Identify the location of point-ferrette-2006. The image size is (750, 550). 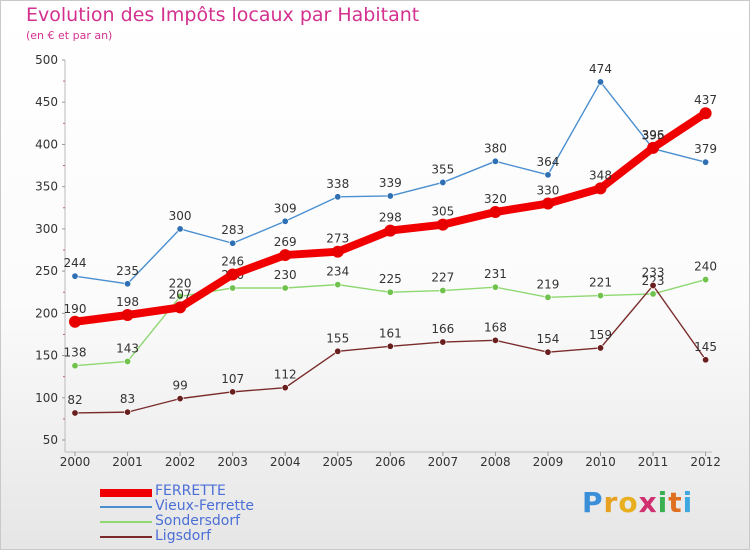
(390, 230).